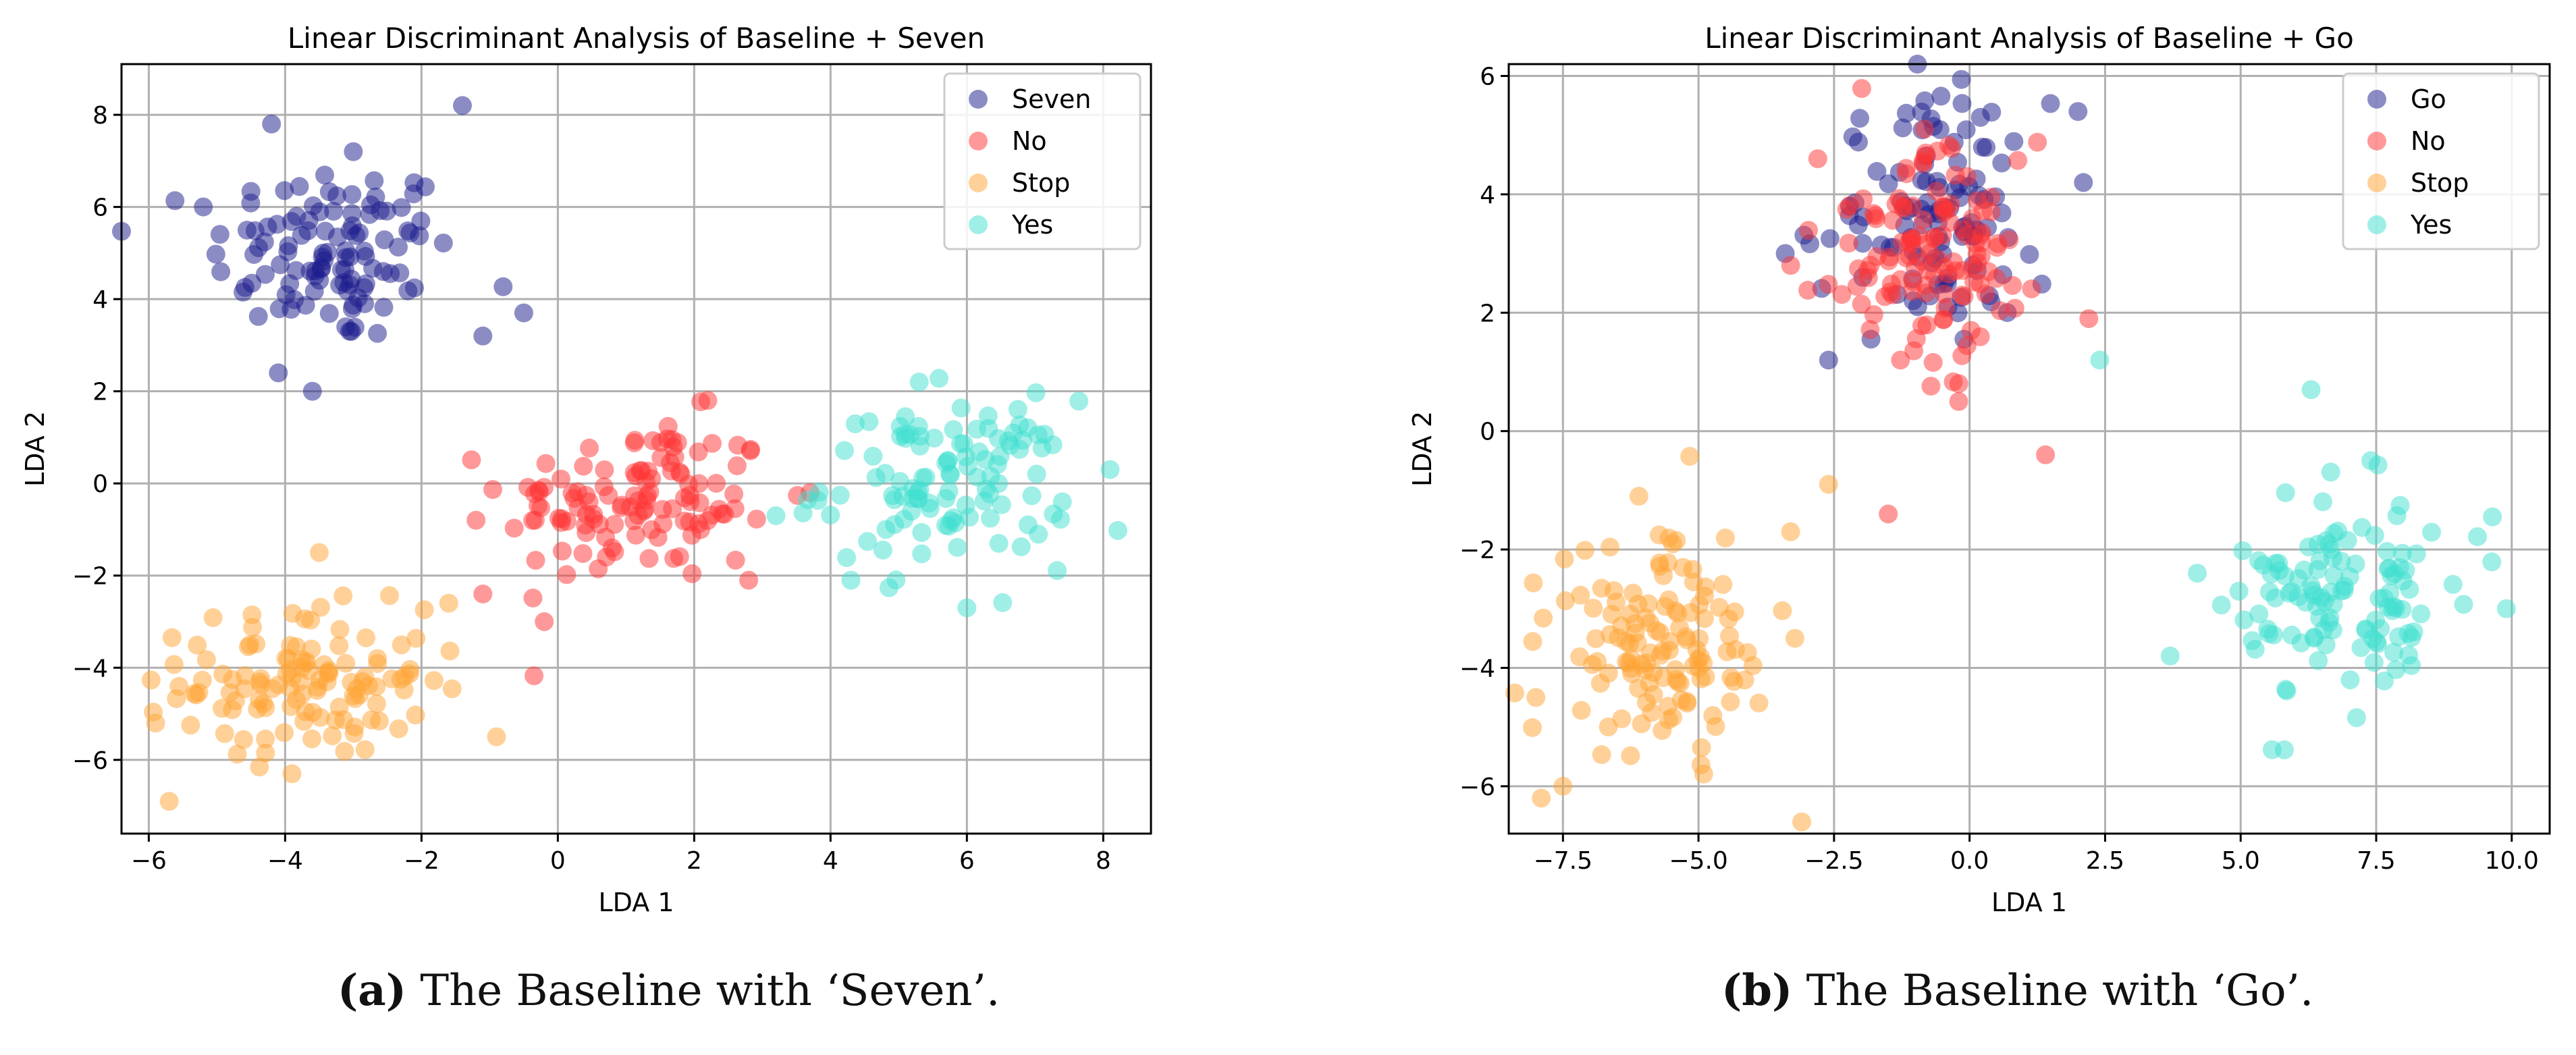 The height and width of the screenshot is (1055, 2576). What do you see at coordinates (1563, 861) in the screenshot?
I see `x-tick-label: −7.5` at bounding box center [1563, 861].